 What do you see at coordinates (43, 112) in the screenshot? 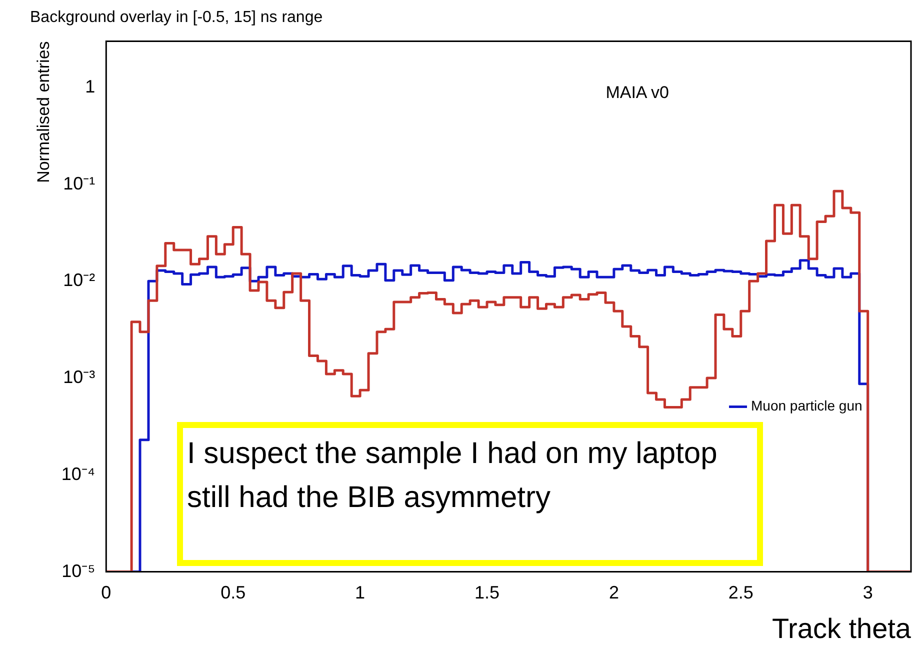
I see `y-axis-title: Normalised entries` at bounding box center [43, 112].